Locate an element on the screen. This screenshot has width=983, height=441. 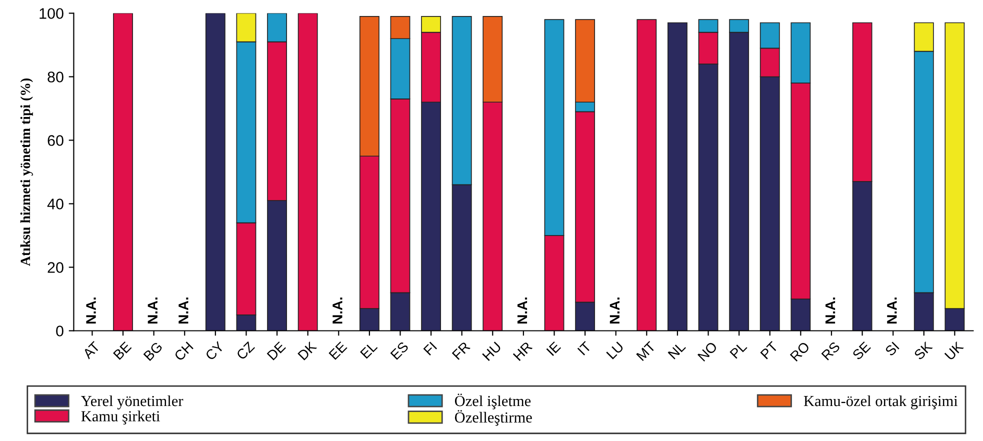
x-tick-label: HR is located at coordinates (522, 351).